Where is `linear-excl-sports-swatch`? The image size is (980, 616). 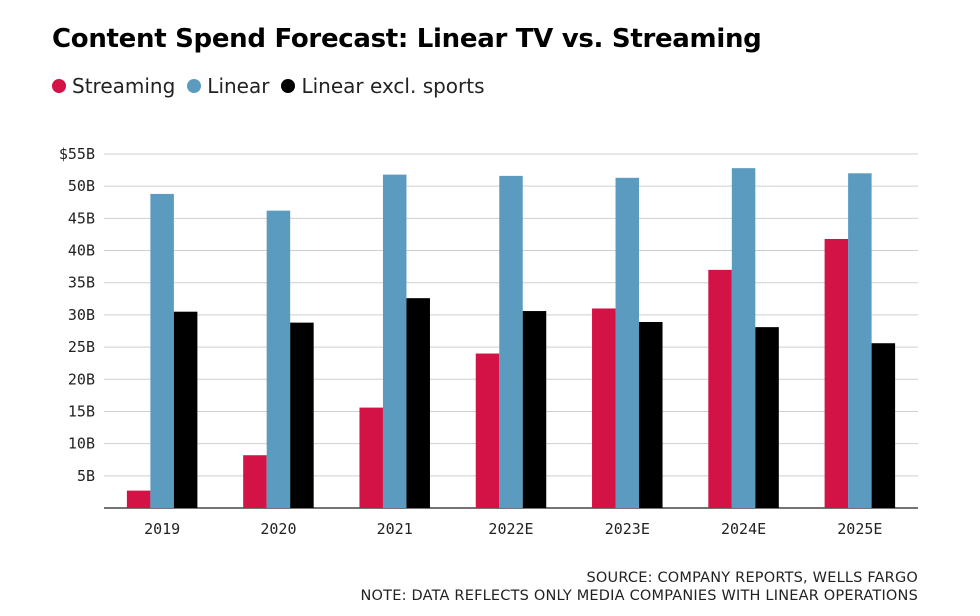 linear-excl-sports-swatch is located at coordinates (288, 86).